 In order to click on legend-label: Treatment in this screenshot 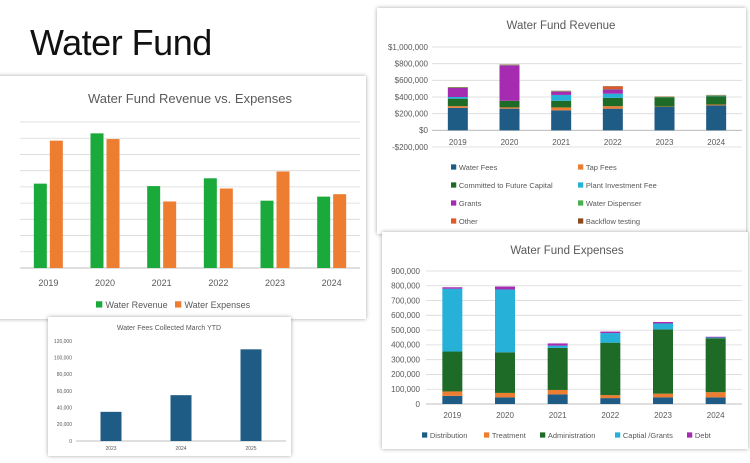, I will do `click(509, 435)`.